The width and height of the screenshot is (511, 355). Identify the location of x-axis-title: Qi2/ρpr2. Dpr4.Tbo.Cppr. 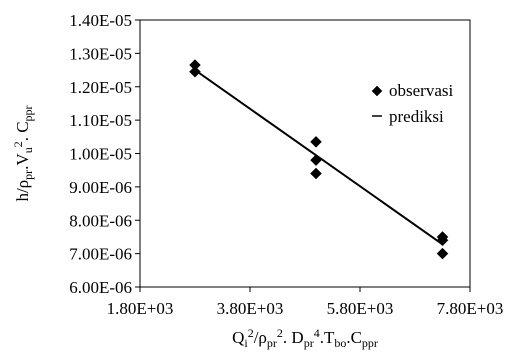
(305, 338).